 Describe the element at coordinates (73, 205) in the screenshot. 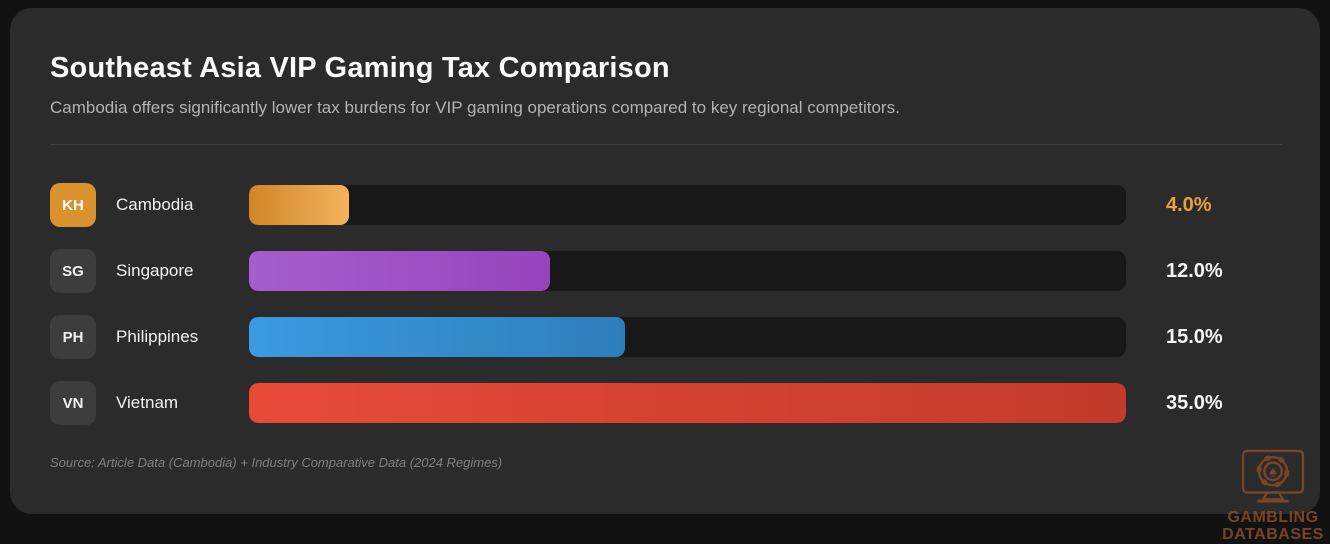

I see `country-code-badge: KH` at that location.